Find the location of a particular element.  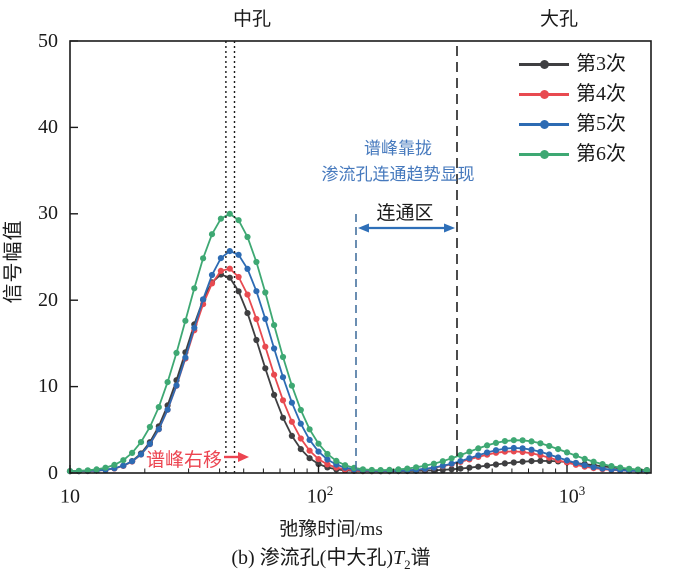

y-tick-40: 40 is located at coordinates (48, 127).